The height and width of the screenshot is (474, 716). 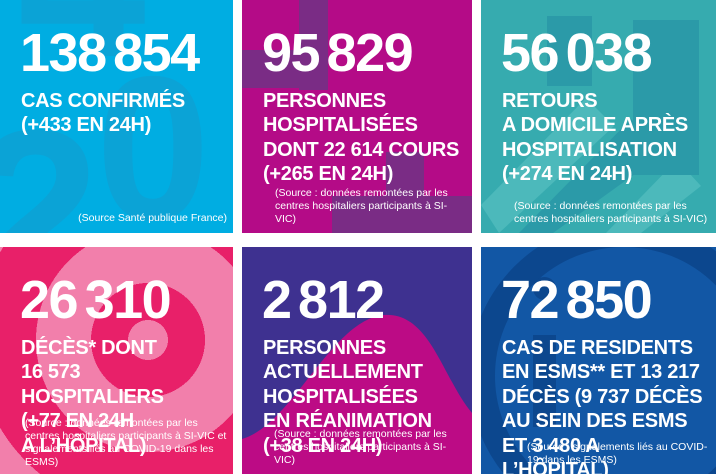 What do you see at coordinates (110, 53) in the screenshot?
I see `stat-value: 138 854` at bounding box center [110, 53].